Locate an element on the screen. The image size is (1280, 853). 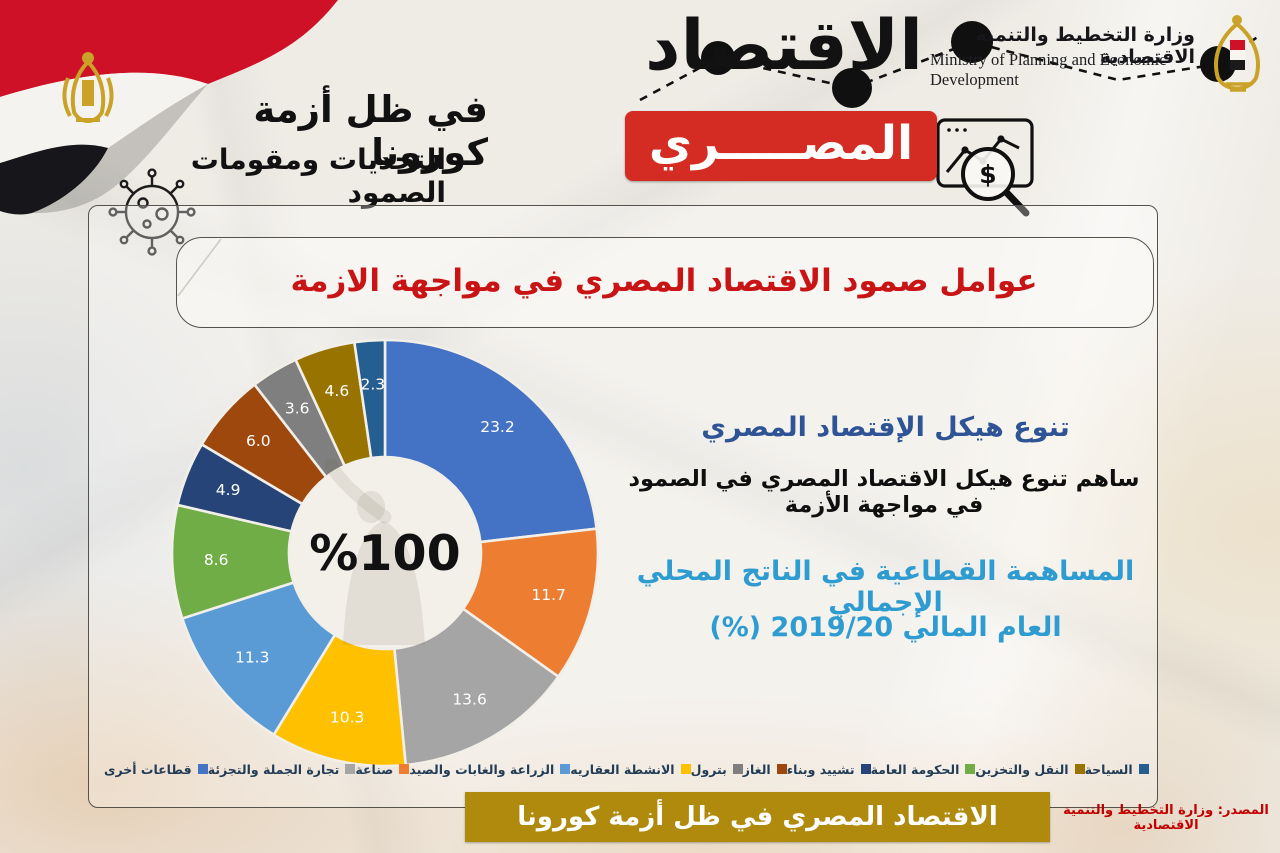
slice-value-label: 4.9 is located at coordinates (228, 490).